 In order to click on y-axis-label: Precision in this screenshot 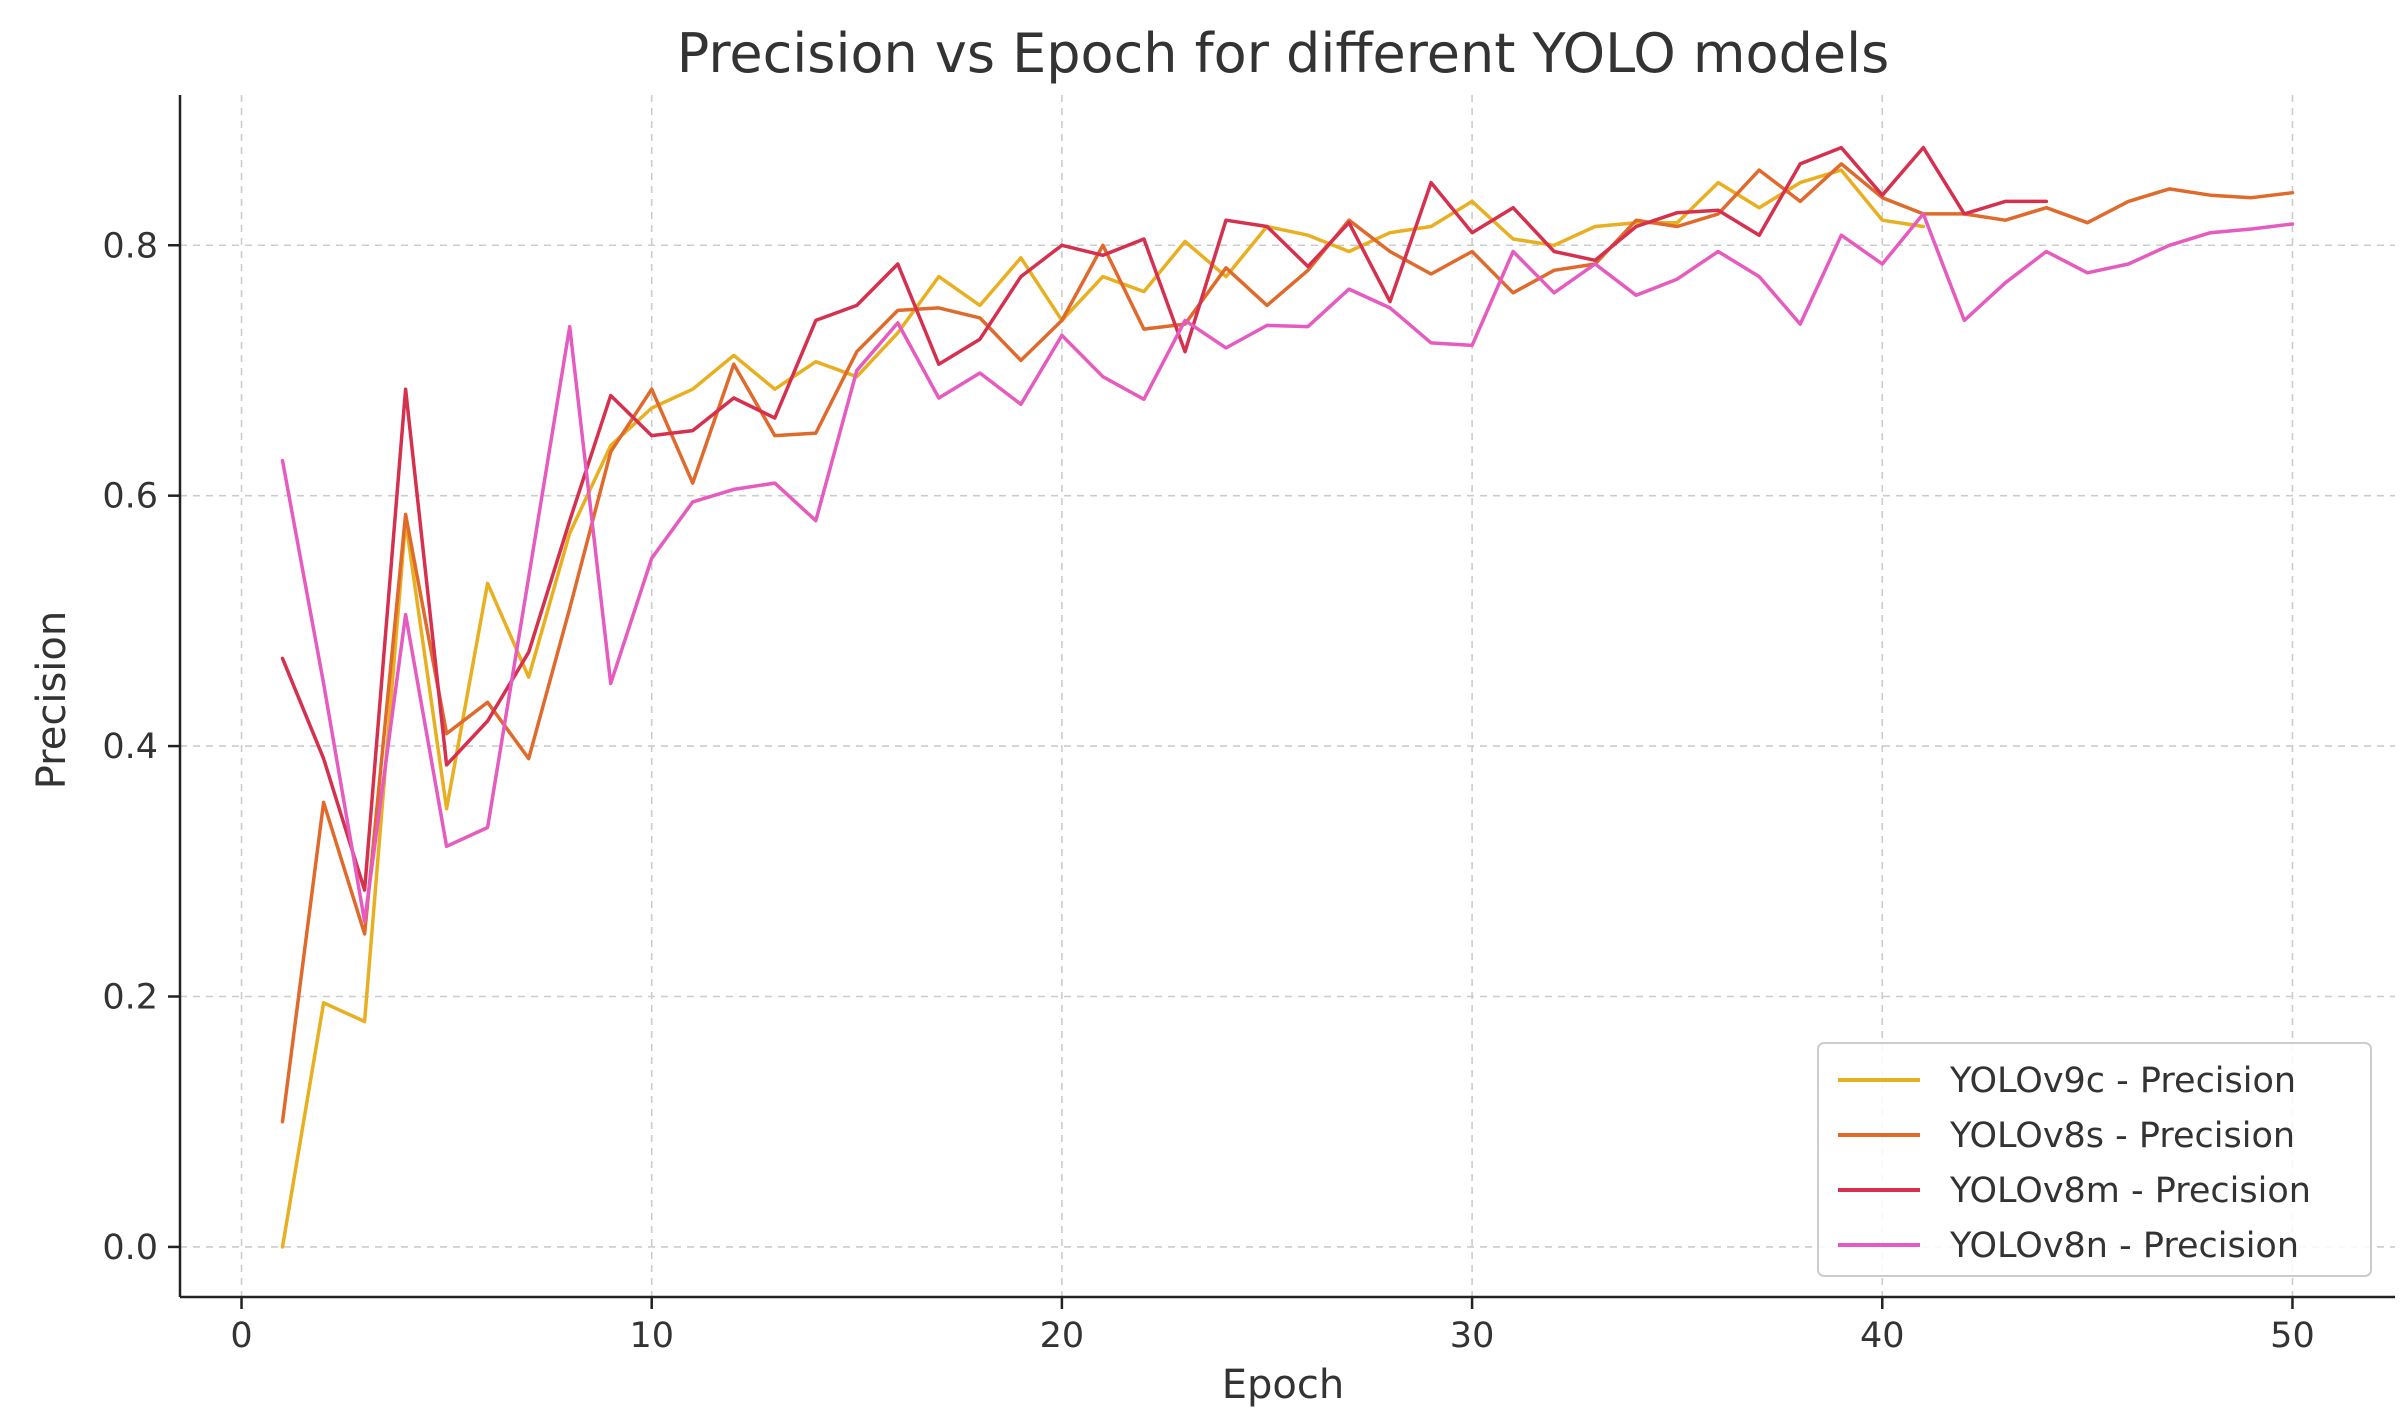, I will do `click(52, 700)`.